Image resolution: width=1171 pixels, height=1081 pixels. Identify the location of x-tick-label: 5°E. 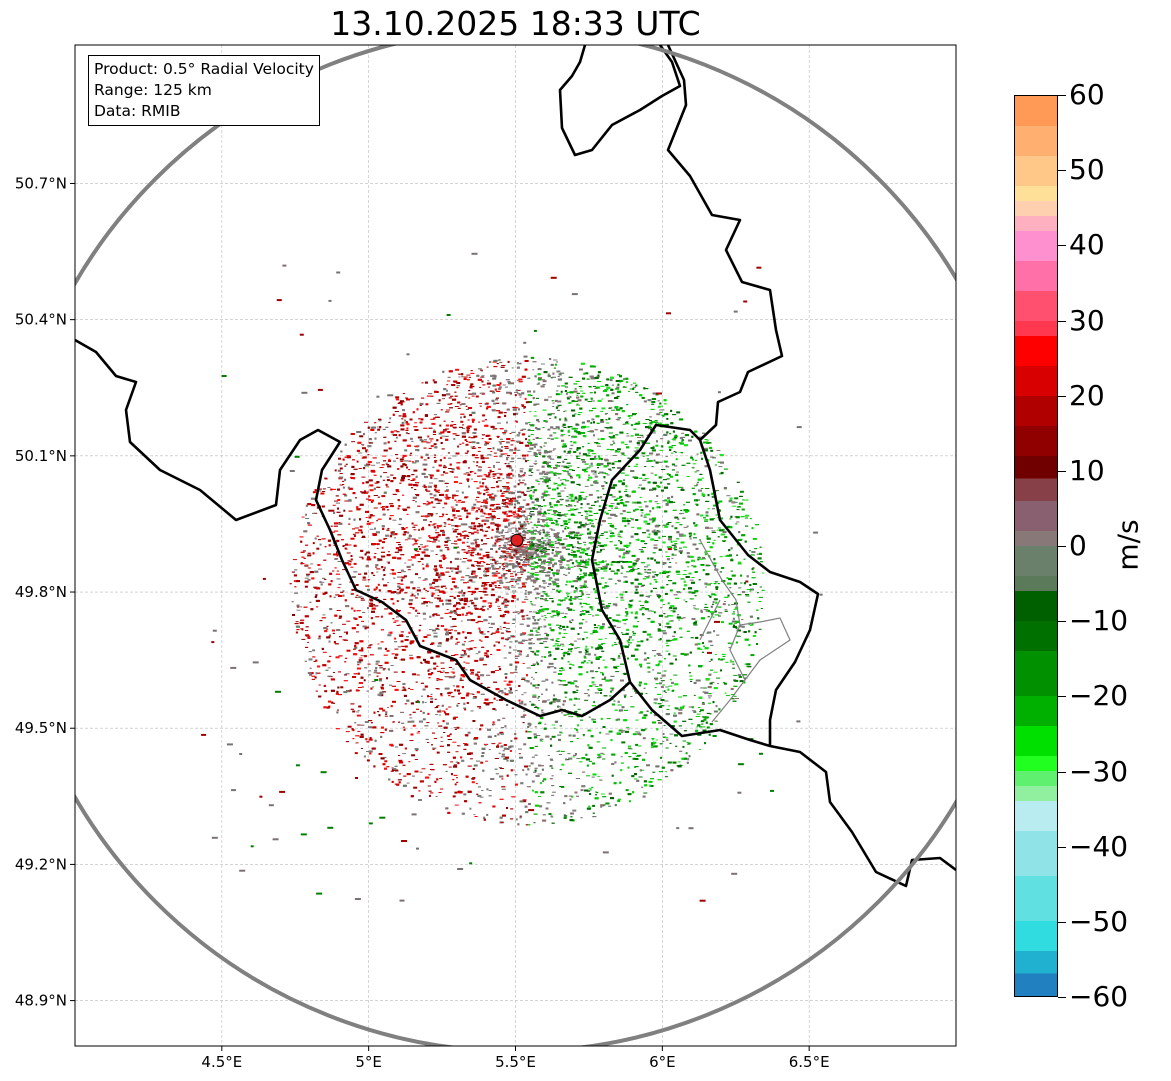
(368, 1062).